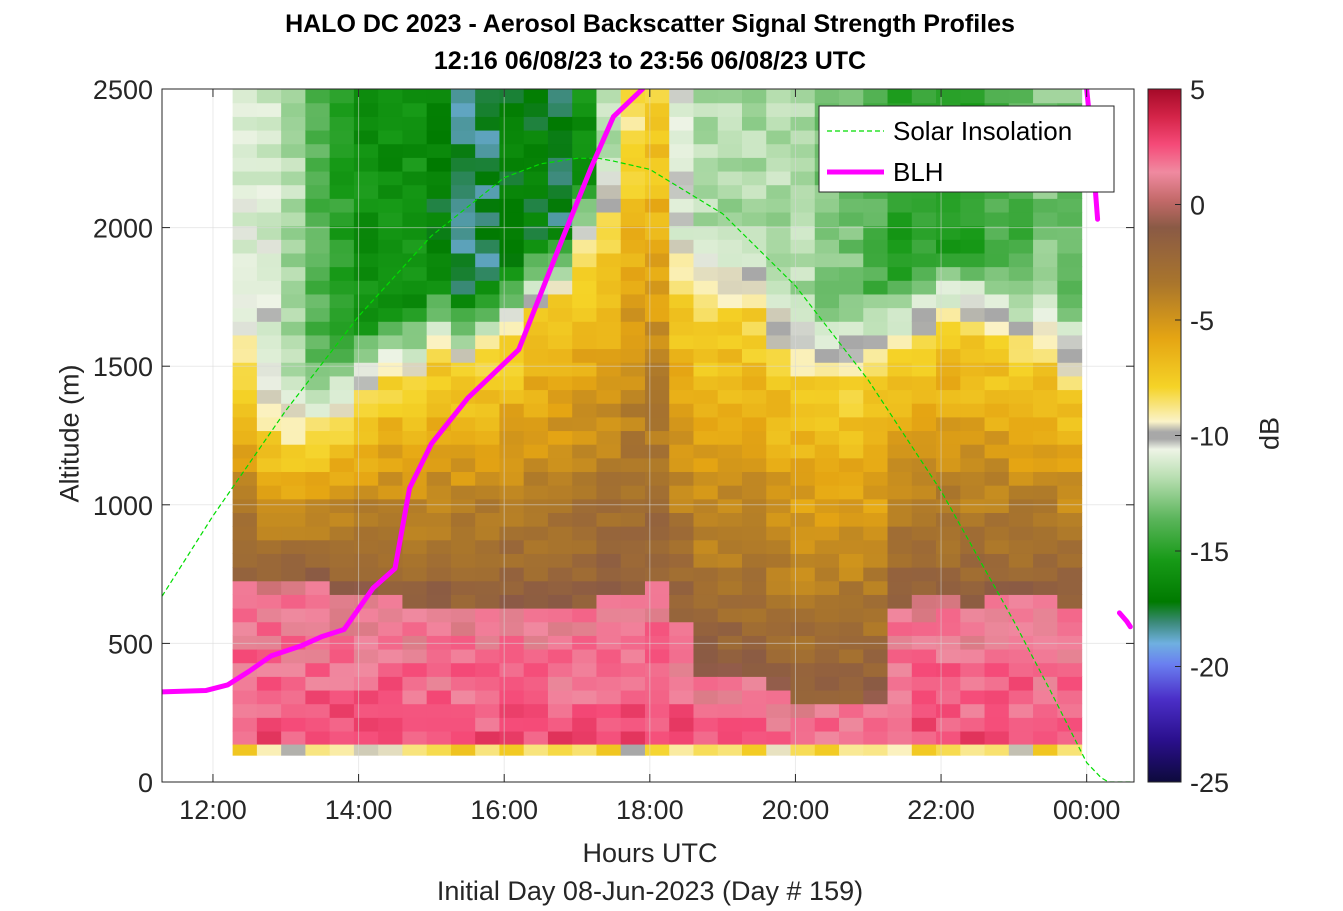 This screenshot has width=1343, height=911. What do you see at coordinates (1124, 620) in the screenshot?
I see `blh-line` at bounding box center [1124, 620].